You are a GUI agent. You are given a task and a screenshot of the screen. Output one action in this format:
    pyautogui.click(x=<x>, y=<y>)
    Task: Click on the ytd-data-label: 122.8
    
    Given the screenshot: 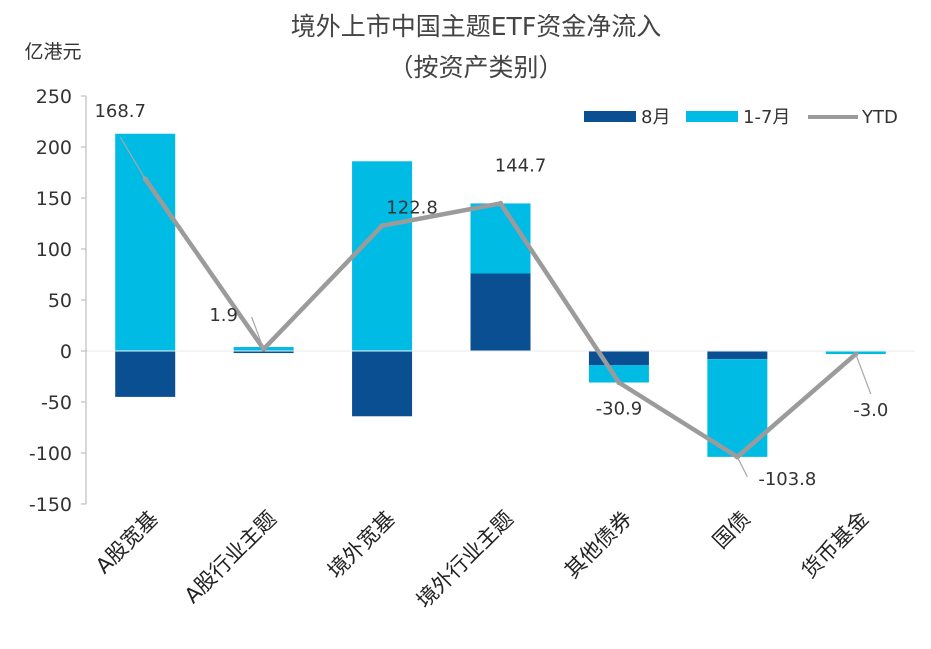 What is the action you would take?
    pyautogui.click(x=412, y=208)
    